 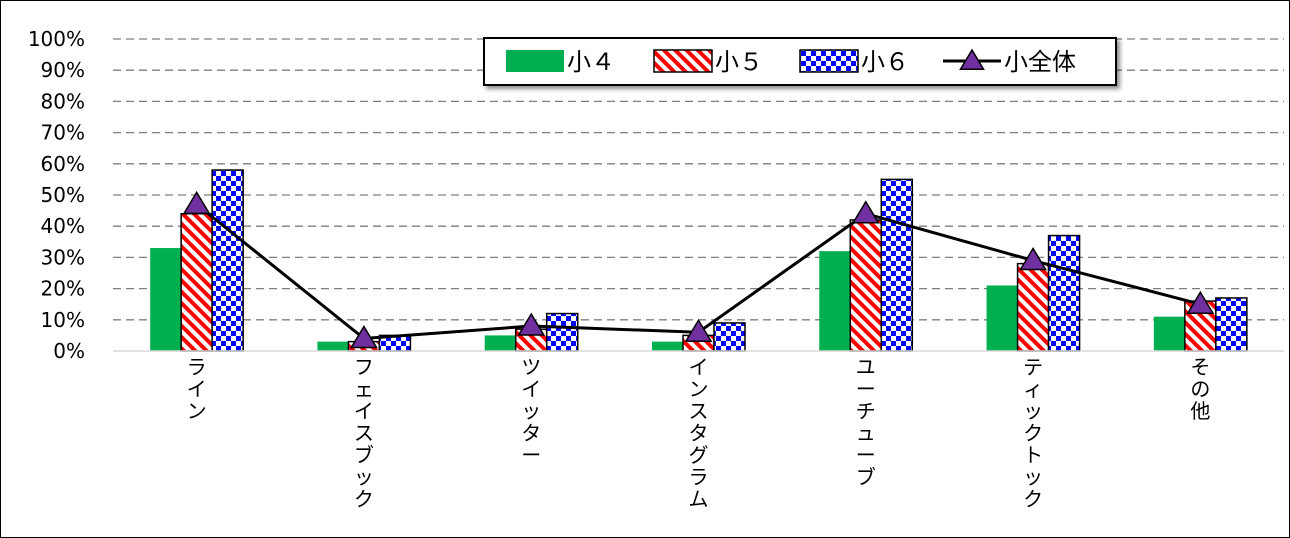 What do you see at coordinates (63, 257) in the screenshot?
I see `y-tick-label: 30%` at bounding box center [63, 257].